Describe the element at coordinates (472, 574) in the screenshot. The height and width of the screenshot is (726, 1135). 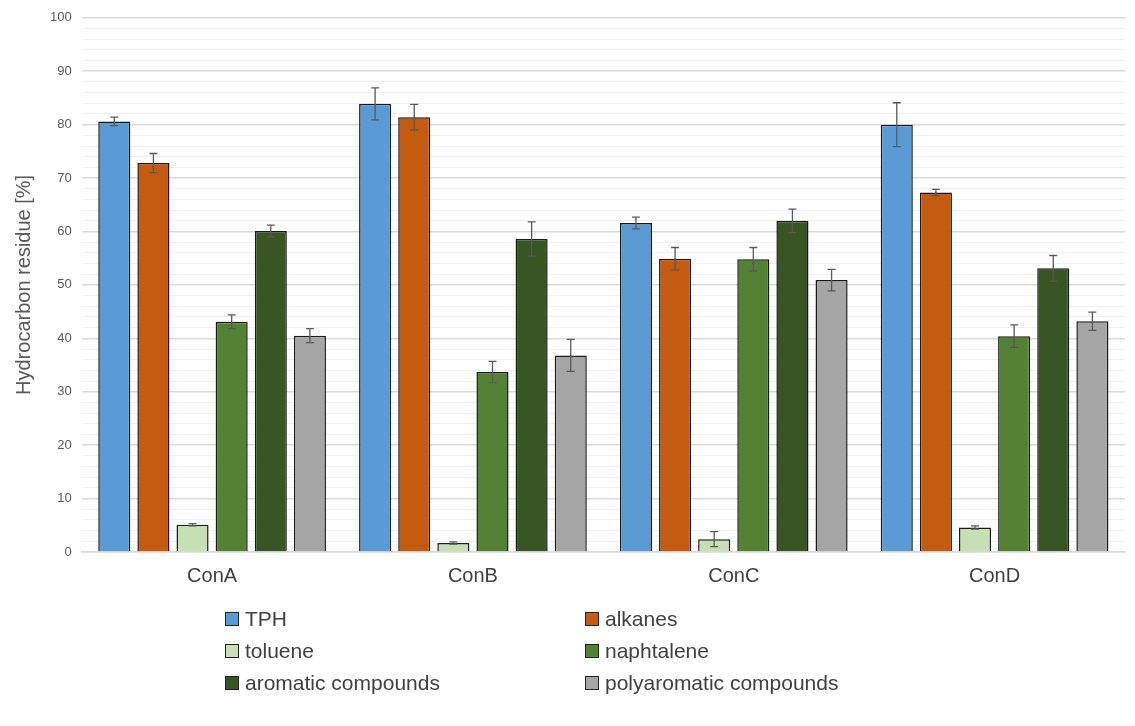
I see `x-tick-label: ConB` at that location.